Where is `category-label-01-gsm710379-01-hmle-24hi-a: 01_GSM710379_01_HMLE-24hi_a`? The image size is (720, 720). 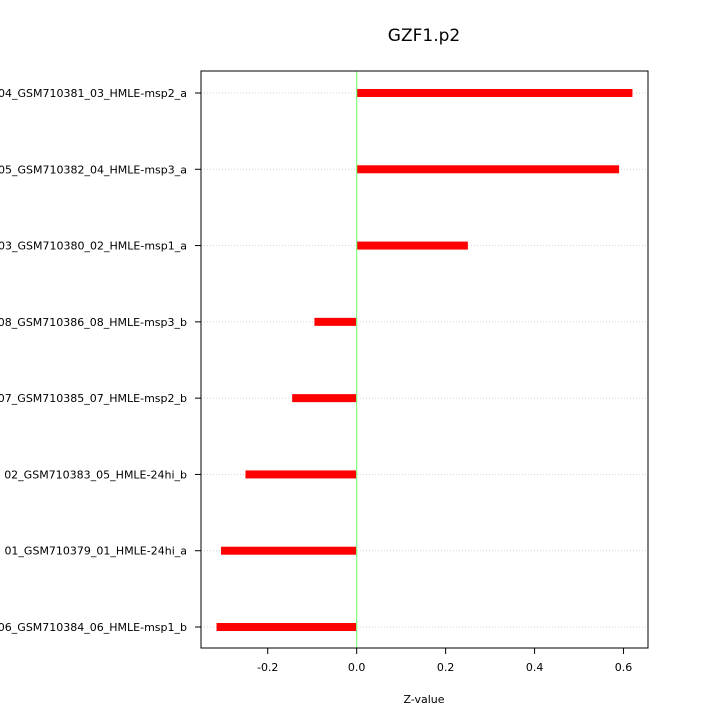 category-label-01-gsm710379-01-hmle-24hi-a: 01_GSM710379_01_HMLE-24hi_a is located at coordinates (95, 551).